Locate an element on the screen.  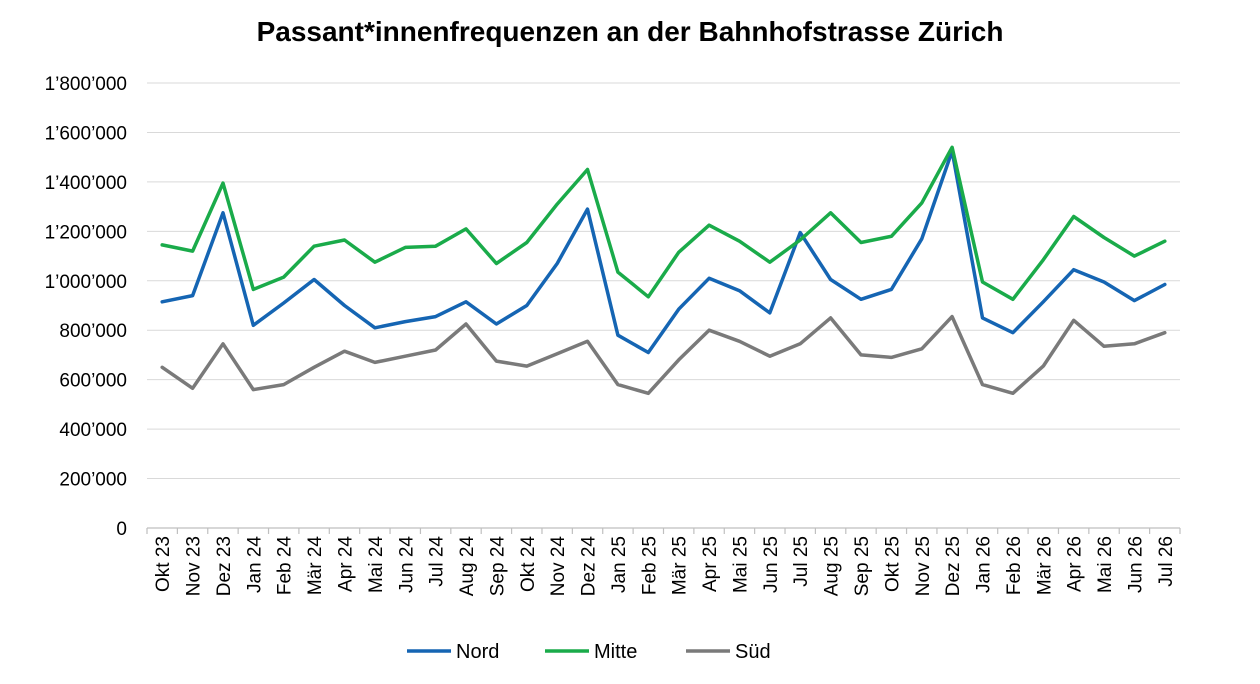
y-tick-label: 200’000 is located at coordinates (93, 480).